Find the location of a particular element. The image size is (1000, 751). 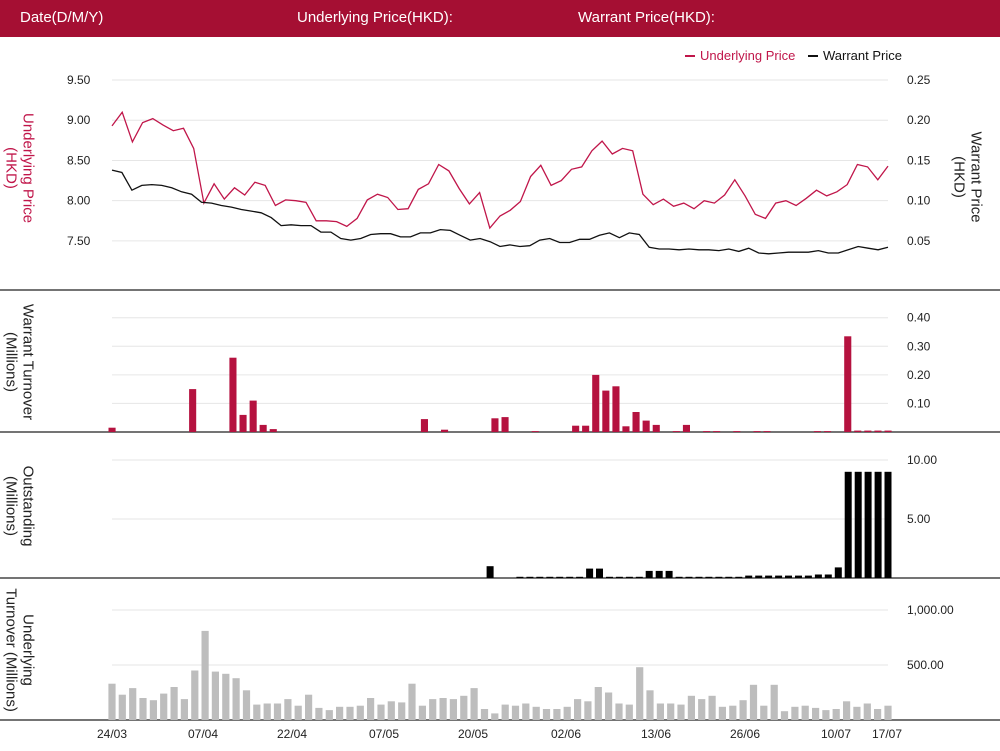

x-tick-label: 20/05 is located at coordinates (473, 734).